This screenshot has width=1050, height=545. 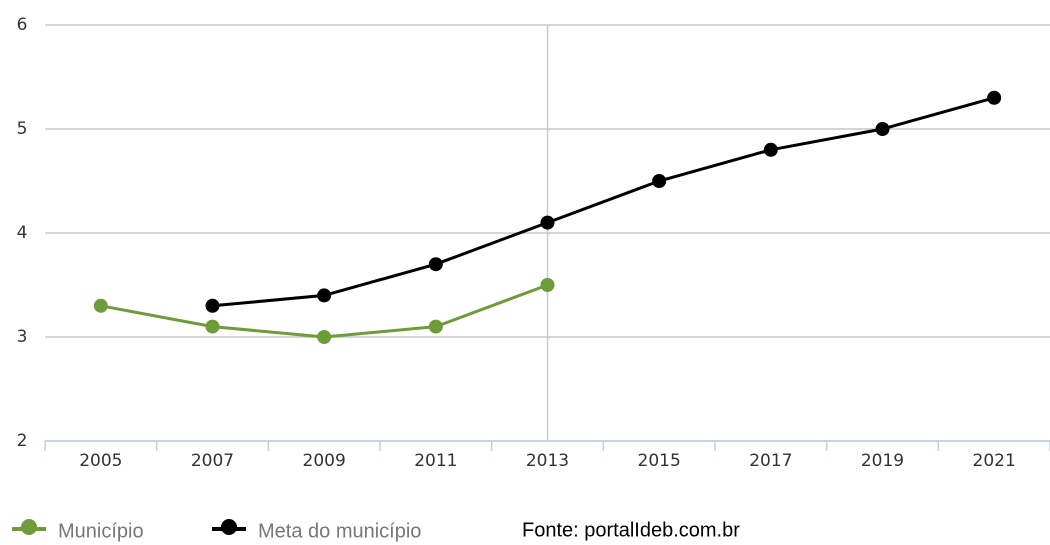 What do you see at coordinates (435, 461) in the screenshot?
I see `x-tick-label: 2011` at bounding box center [435, 461].